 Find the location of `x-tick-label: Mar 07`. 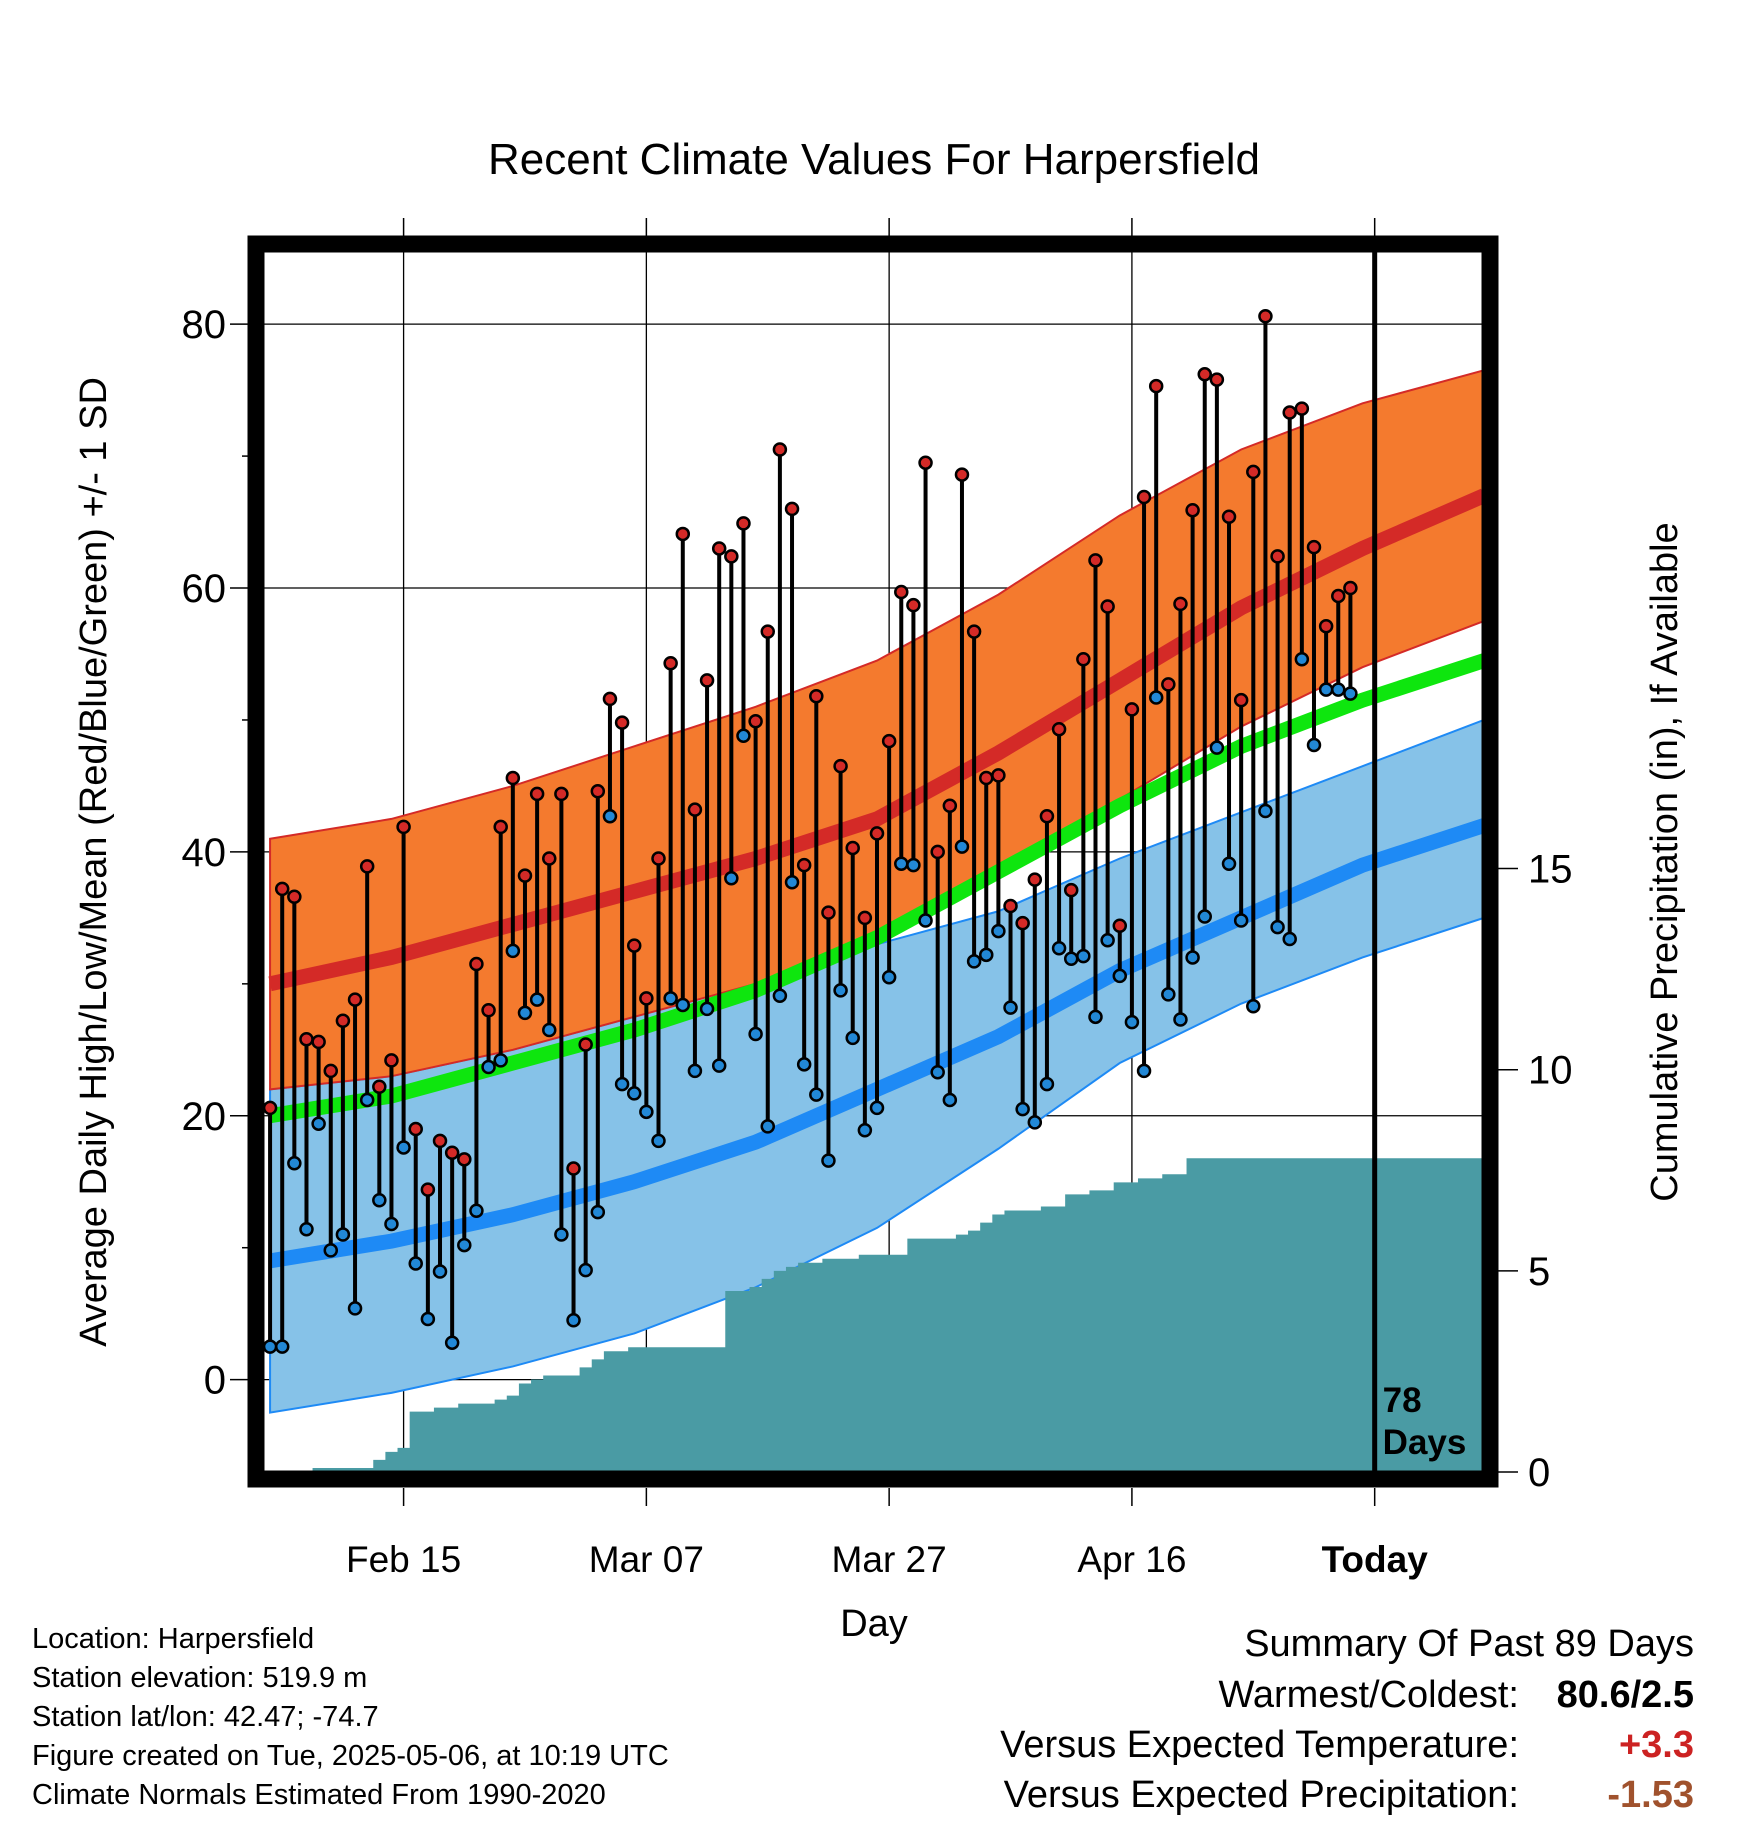

x-tick-label: Mar 07 is located at coordinates (646, 1559).